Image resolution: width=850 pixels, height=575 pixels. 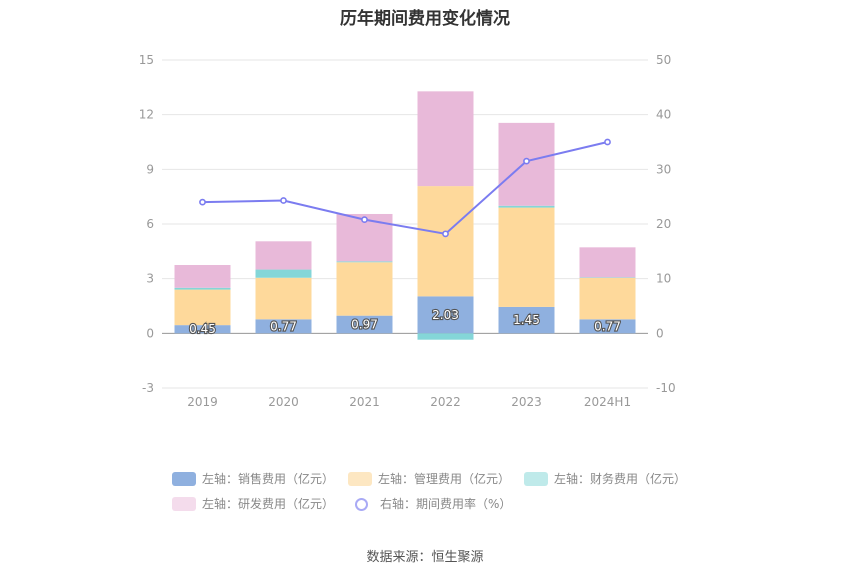 What do you see at coordinates (150, 333) in the screenshot?
I see `left-axis-tick-label: 0` at bounding box center [150, 333].